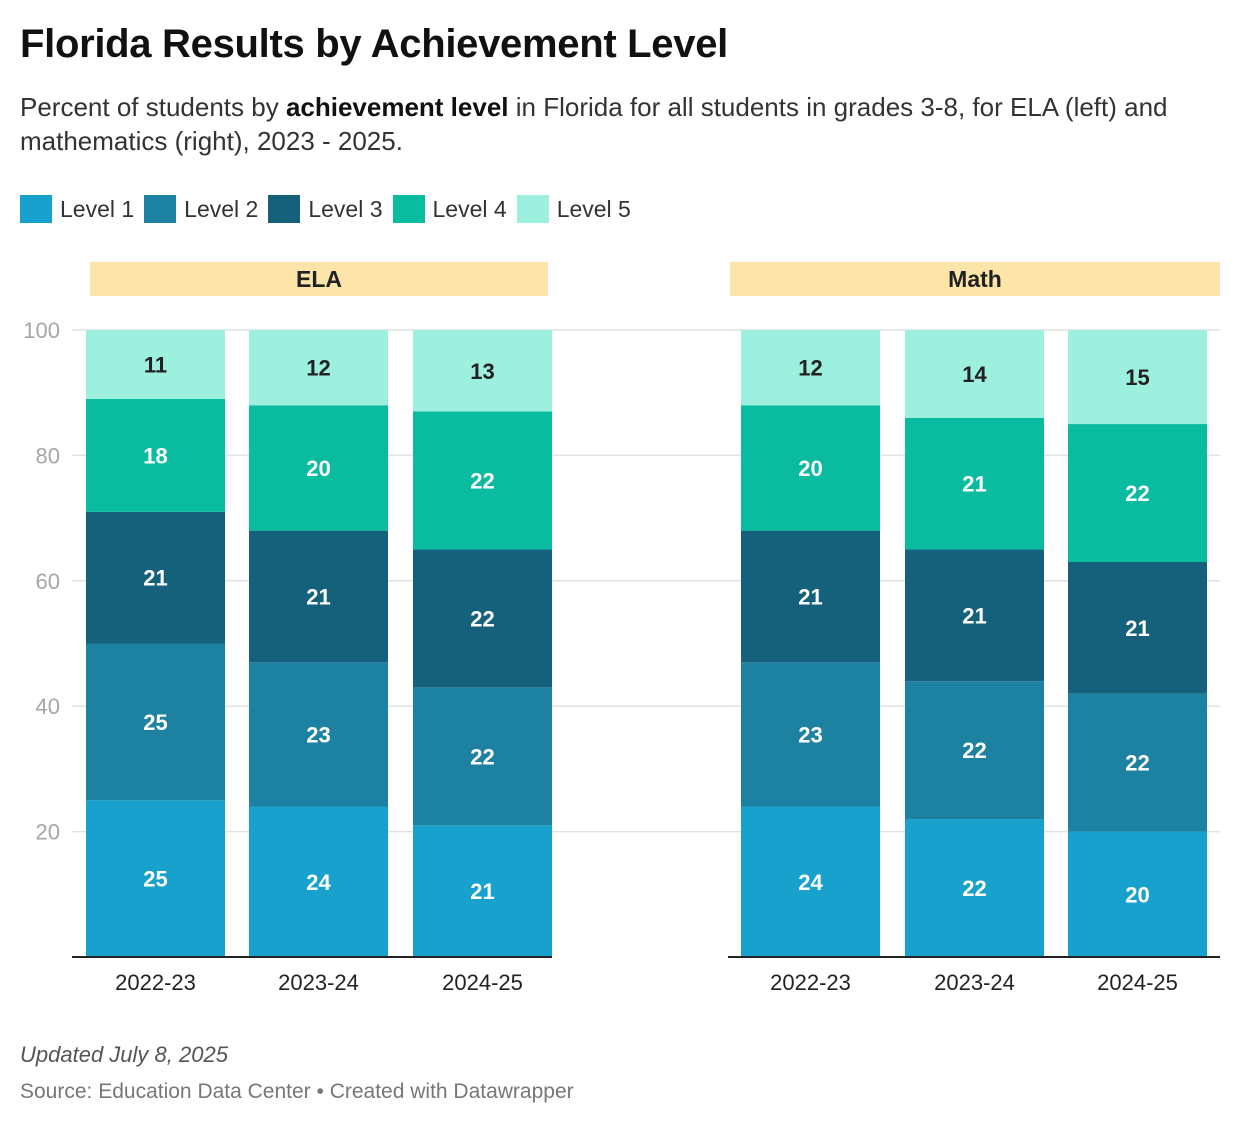 The height and width of the screenshot is (1126, 1240). I want to click on data-label: 13, so click(482, 371).